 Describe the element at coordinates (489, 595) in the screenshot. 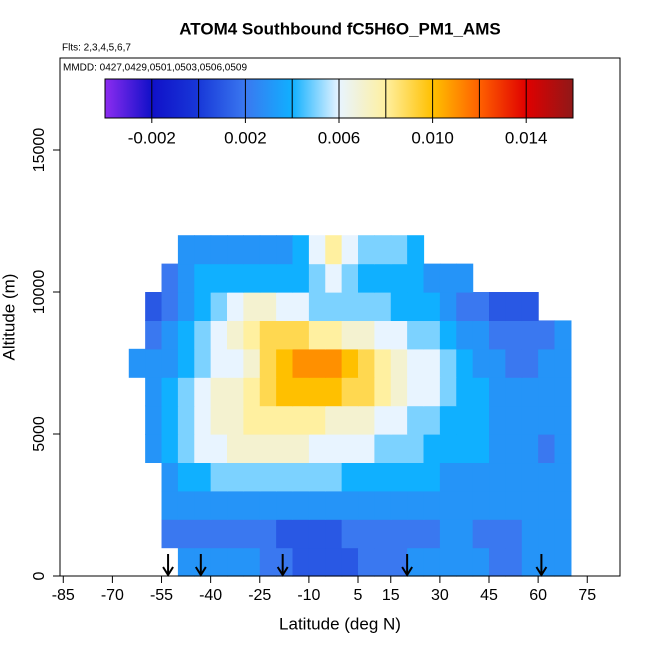

I see `x-tick-label: 45` at that location.